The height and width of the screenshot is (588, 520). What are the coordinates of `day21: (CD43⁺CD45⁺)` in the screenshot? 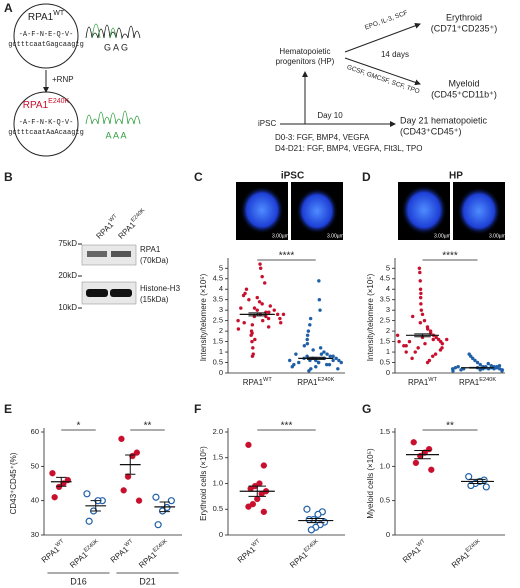 It's located at (431, 131).